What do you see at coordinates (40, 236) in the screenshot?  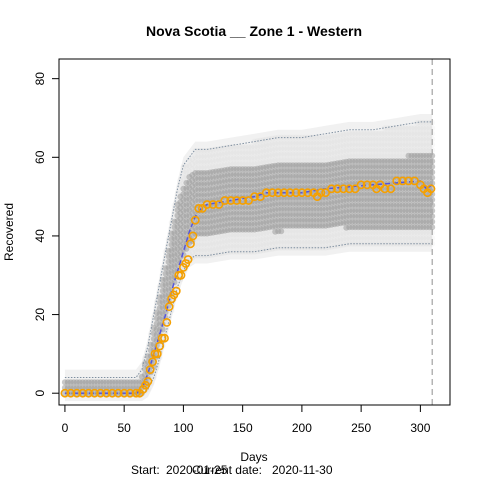 I see `y-tick-label: 40` at bounding box center [40, 236].